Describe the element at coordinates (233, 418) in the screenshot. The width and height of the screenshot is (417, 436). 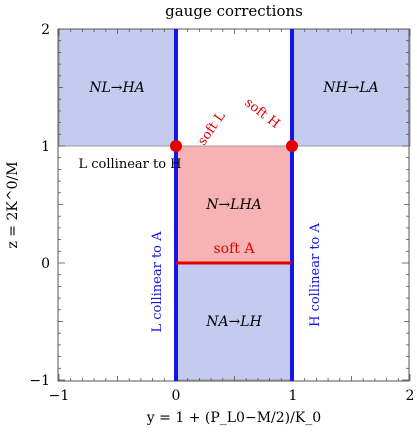
I see `x-axis-label: y = 1 + (P_L0−M/2)/K_0` at that location.